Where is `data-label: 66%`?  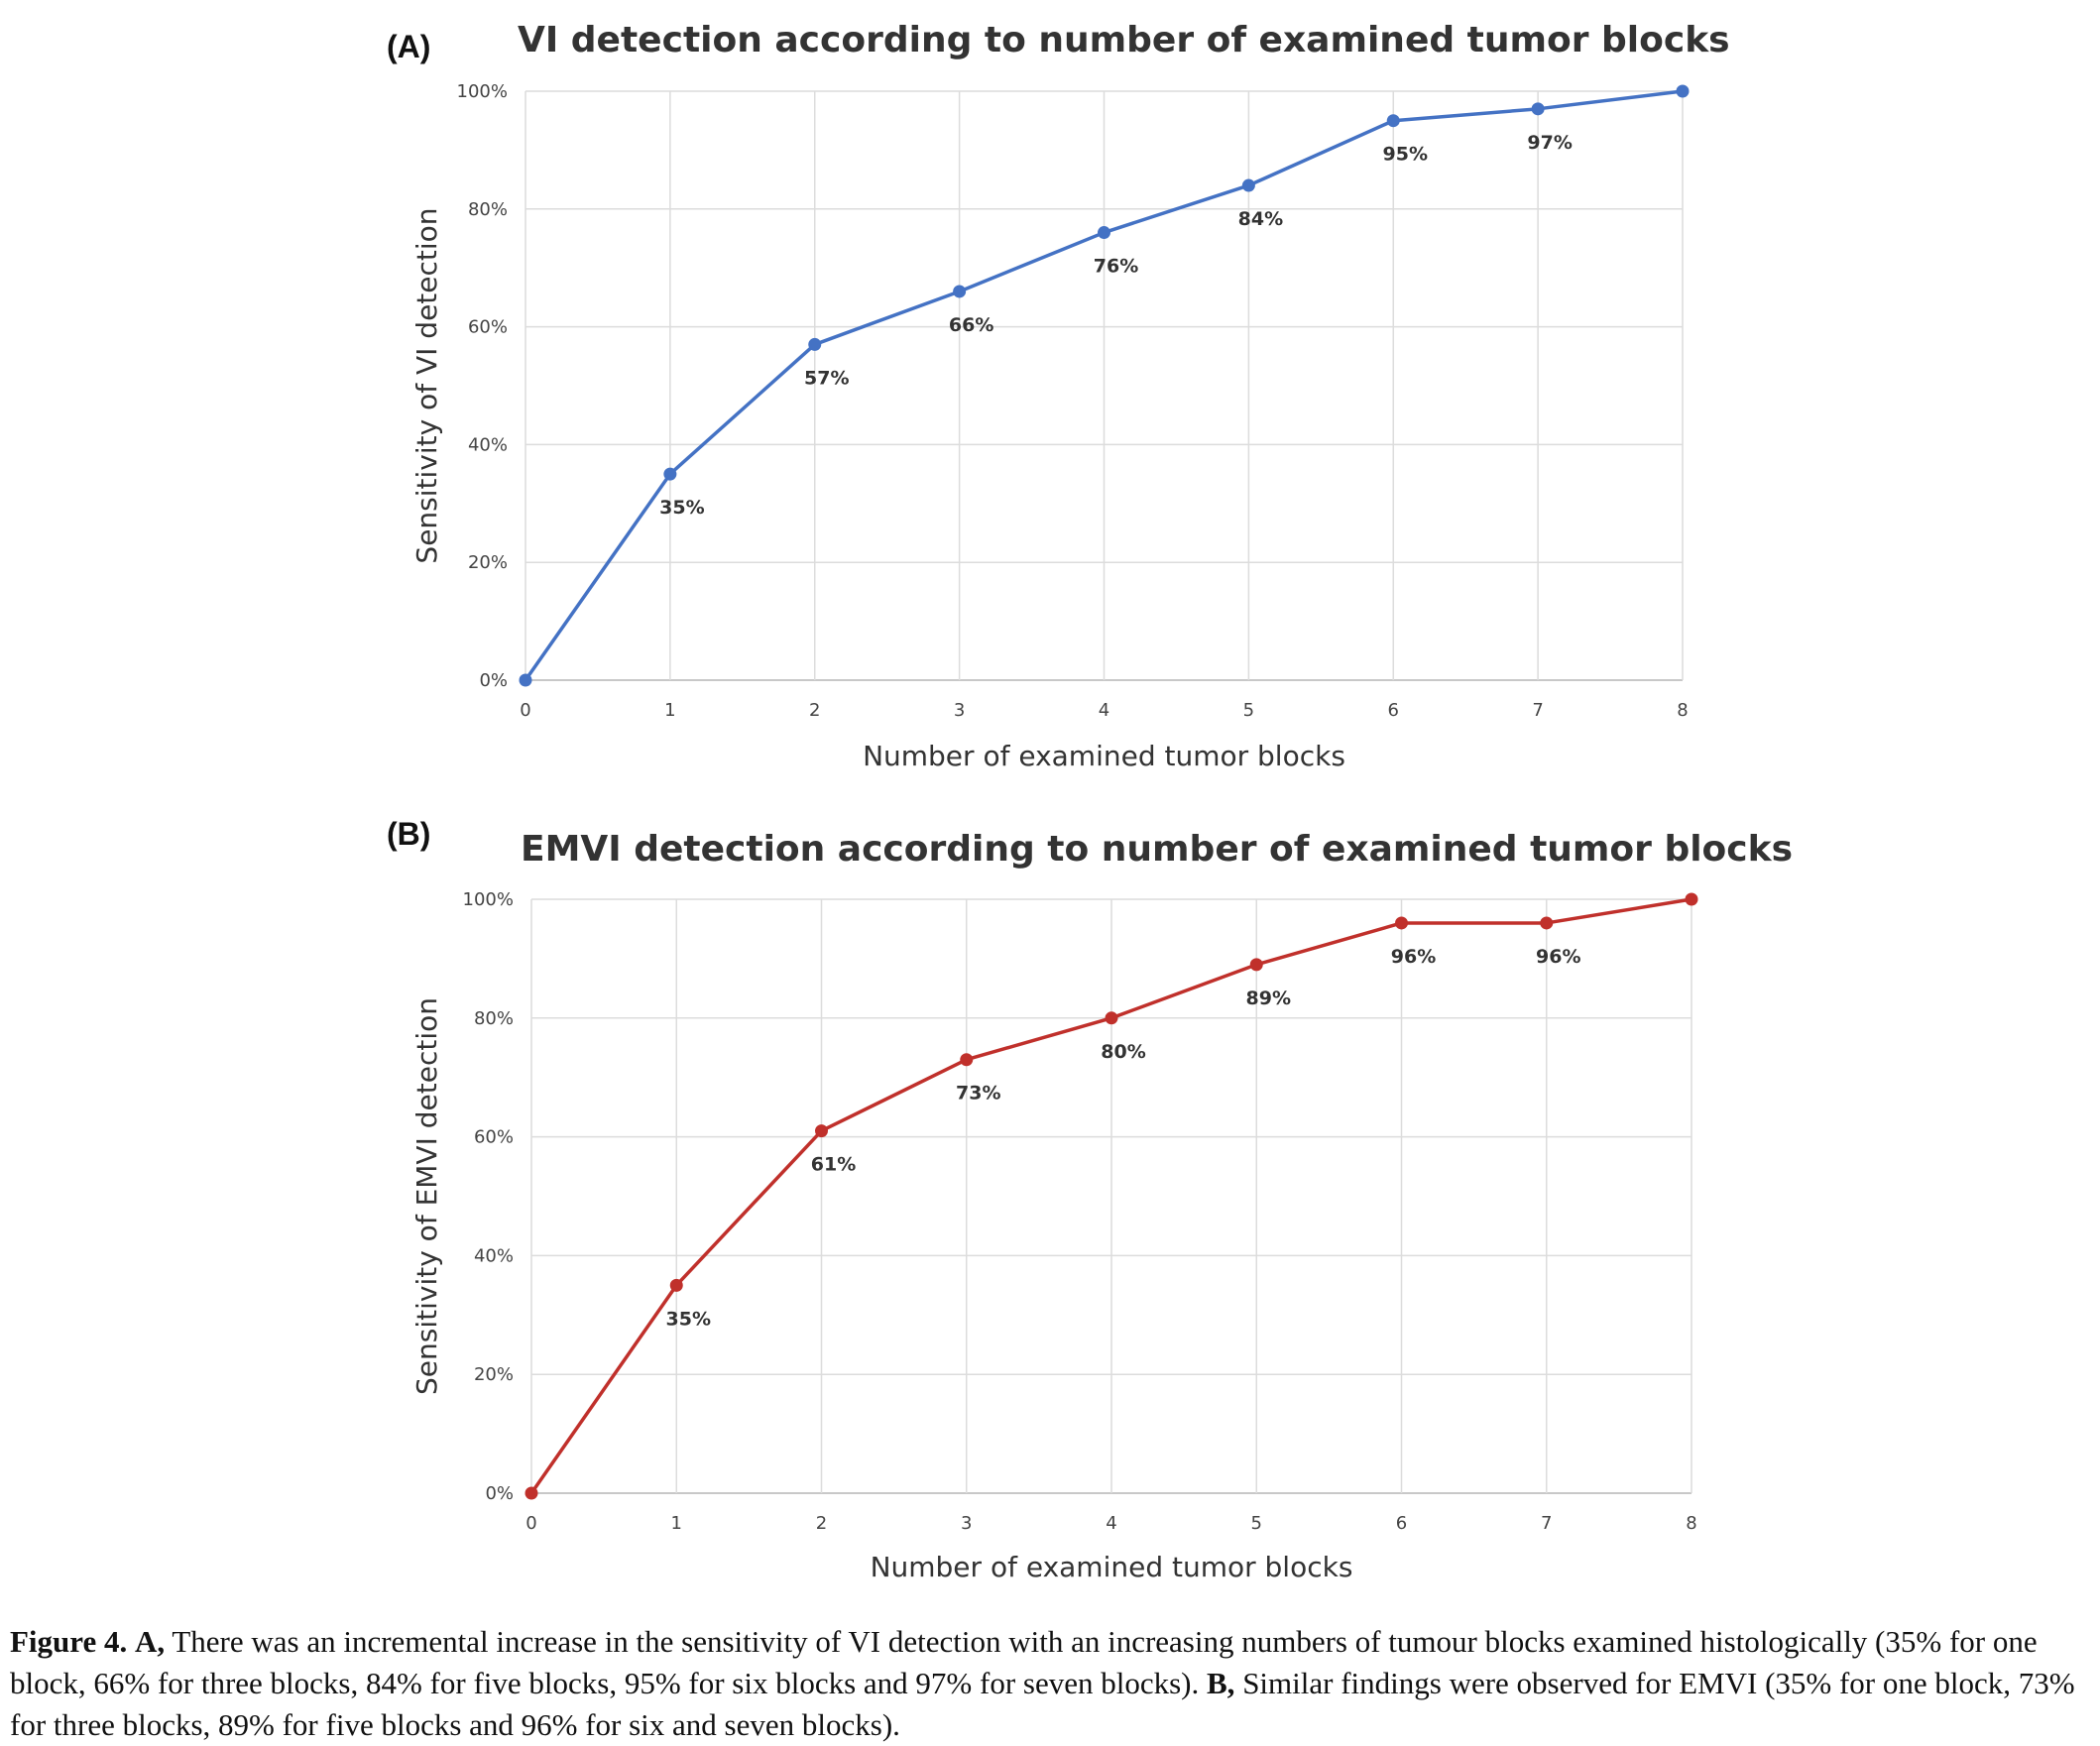 data-label: 66% is located at coordinates (971, 325).